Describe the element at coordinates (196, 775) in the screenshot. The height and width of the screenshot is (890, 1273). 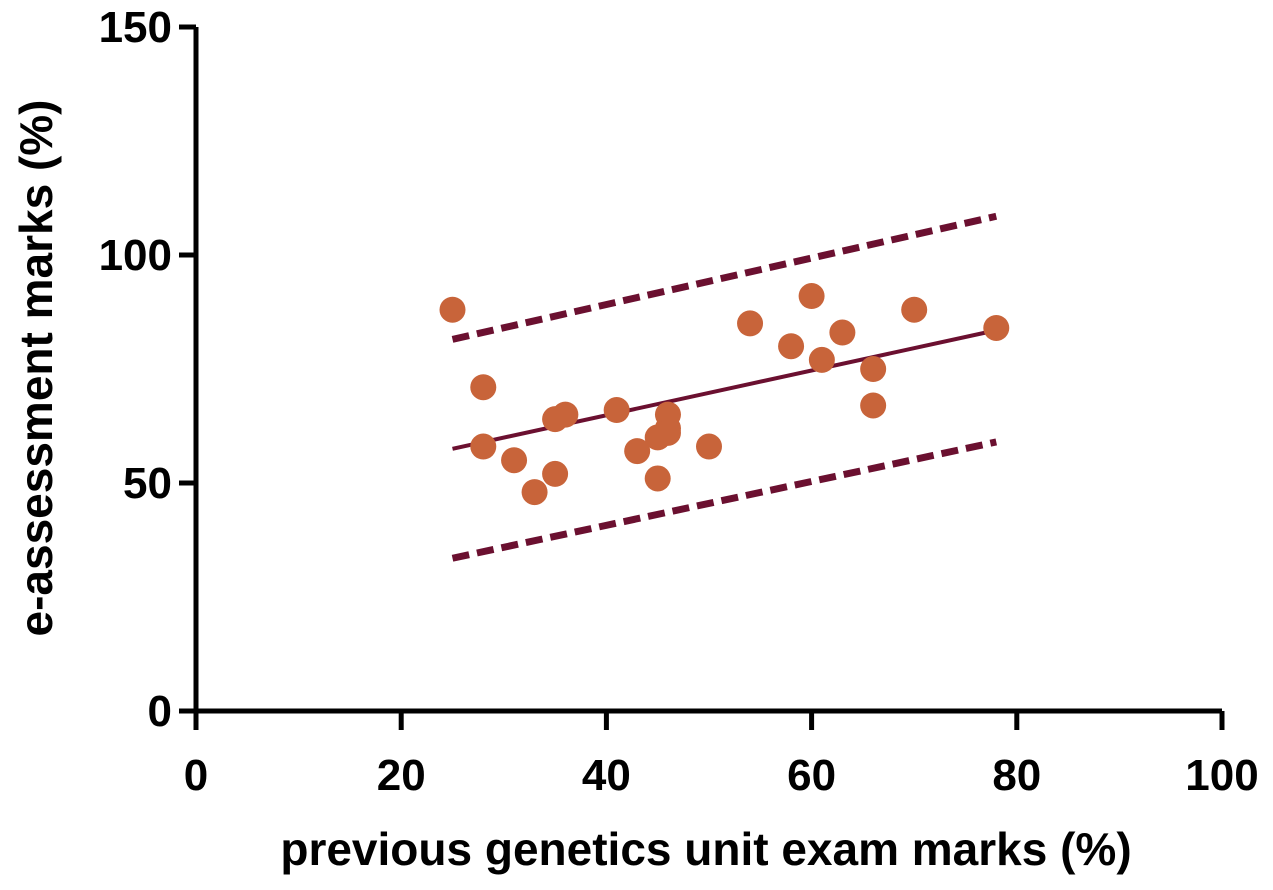
I see `x-tick-label: 0` at that location.